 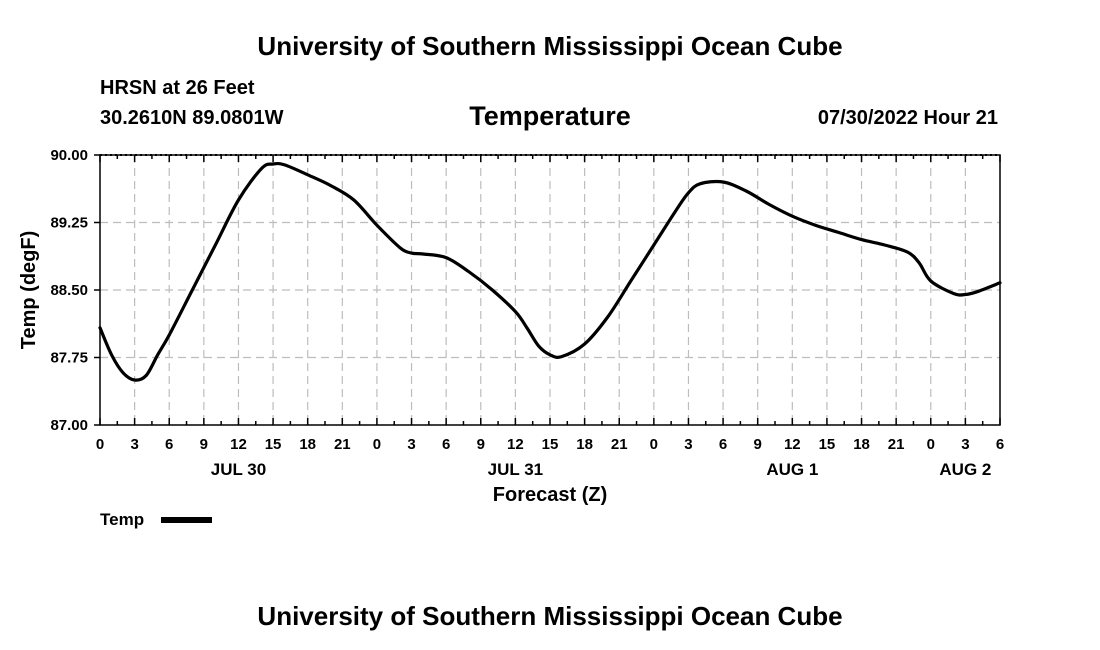 I want to click on variable-label: Temperature, so click(x=550, y=116).